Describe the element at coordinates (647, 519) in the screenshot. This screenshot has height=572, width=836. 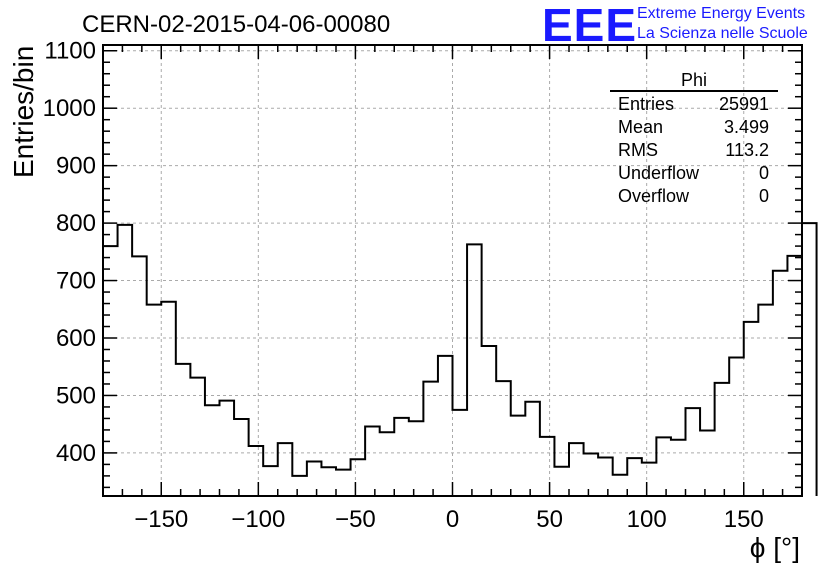
I see `x-tick-label: 100` at that location.